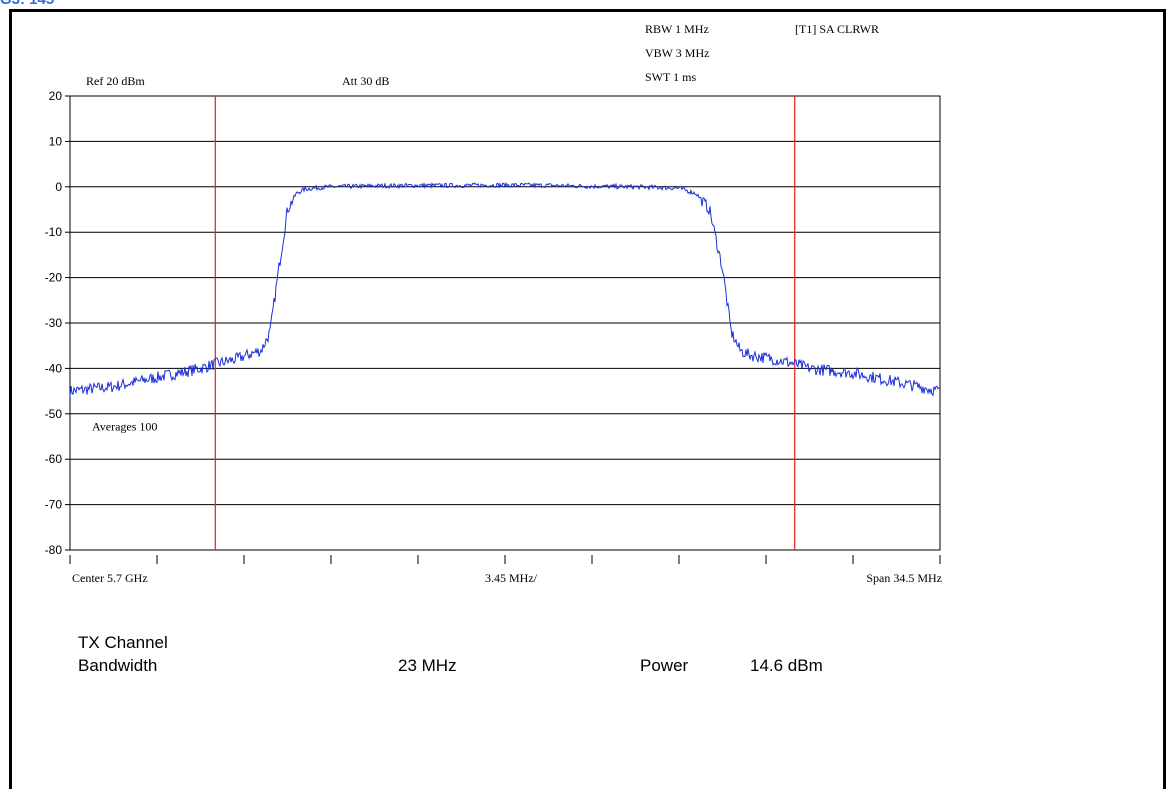 This screenshot has width=1175, height=792. I want to click on y-tick-label: -70, so click(54, 505).